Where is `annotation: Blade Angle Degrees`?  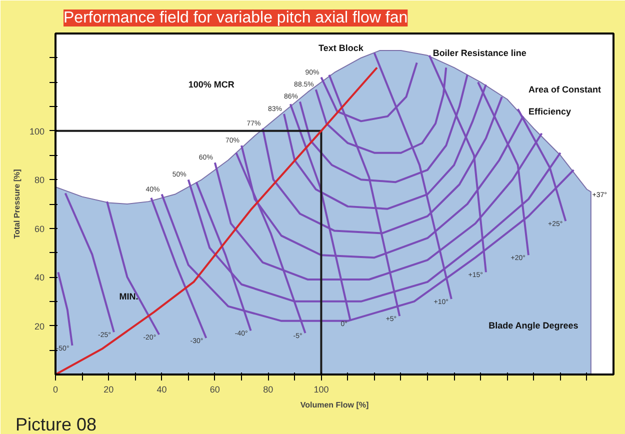
annotation: Blade Angle Degrees is located at coordinates (533, 325).